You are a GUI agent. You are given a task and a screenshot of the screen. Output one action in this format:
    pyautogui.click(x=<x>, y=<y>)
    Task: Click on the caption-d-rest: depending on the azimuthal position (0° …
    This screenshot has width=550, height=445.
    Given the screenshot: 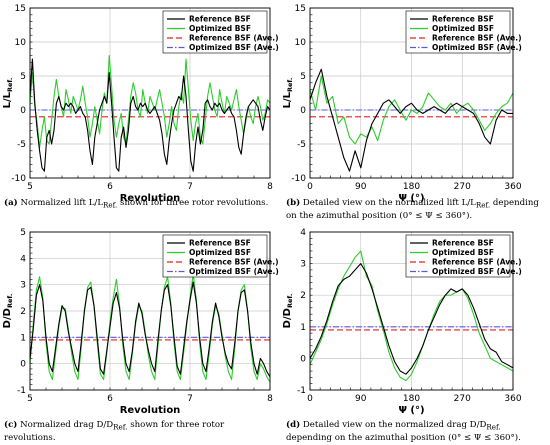 What is the action you would take?
    pyautogui.click(x=403, y=437)
    